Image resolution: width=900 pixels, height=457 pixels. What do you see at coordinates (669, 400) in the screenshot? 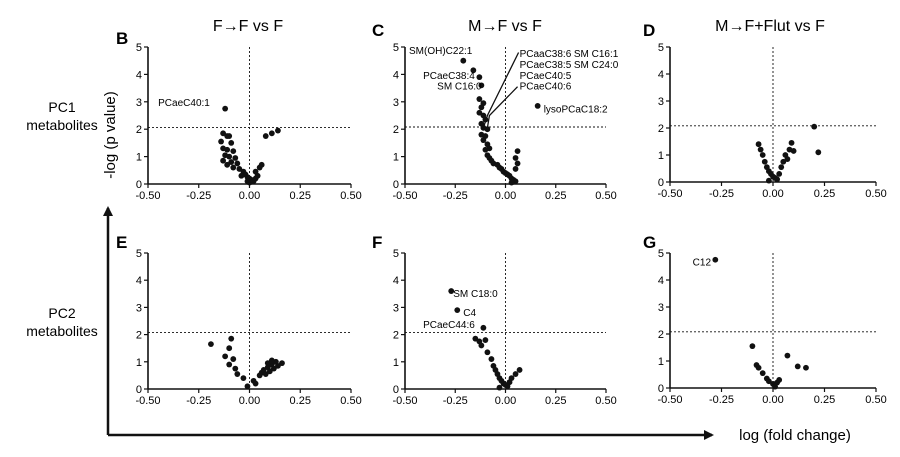
I see `panel-g-x-tick-label: -0.50` at bounding box center [669, 400].